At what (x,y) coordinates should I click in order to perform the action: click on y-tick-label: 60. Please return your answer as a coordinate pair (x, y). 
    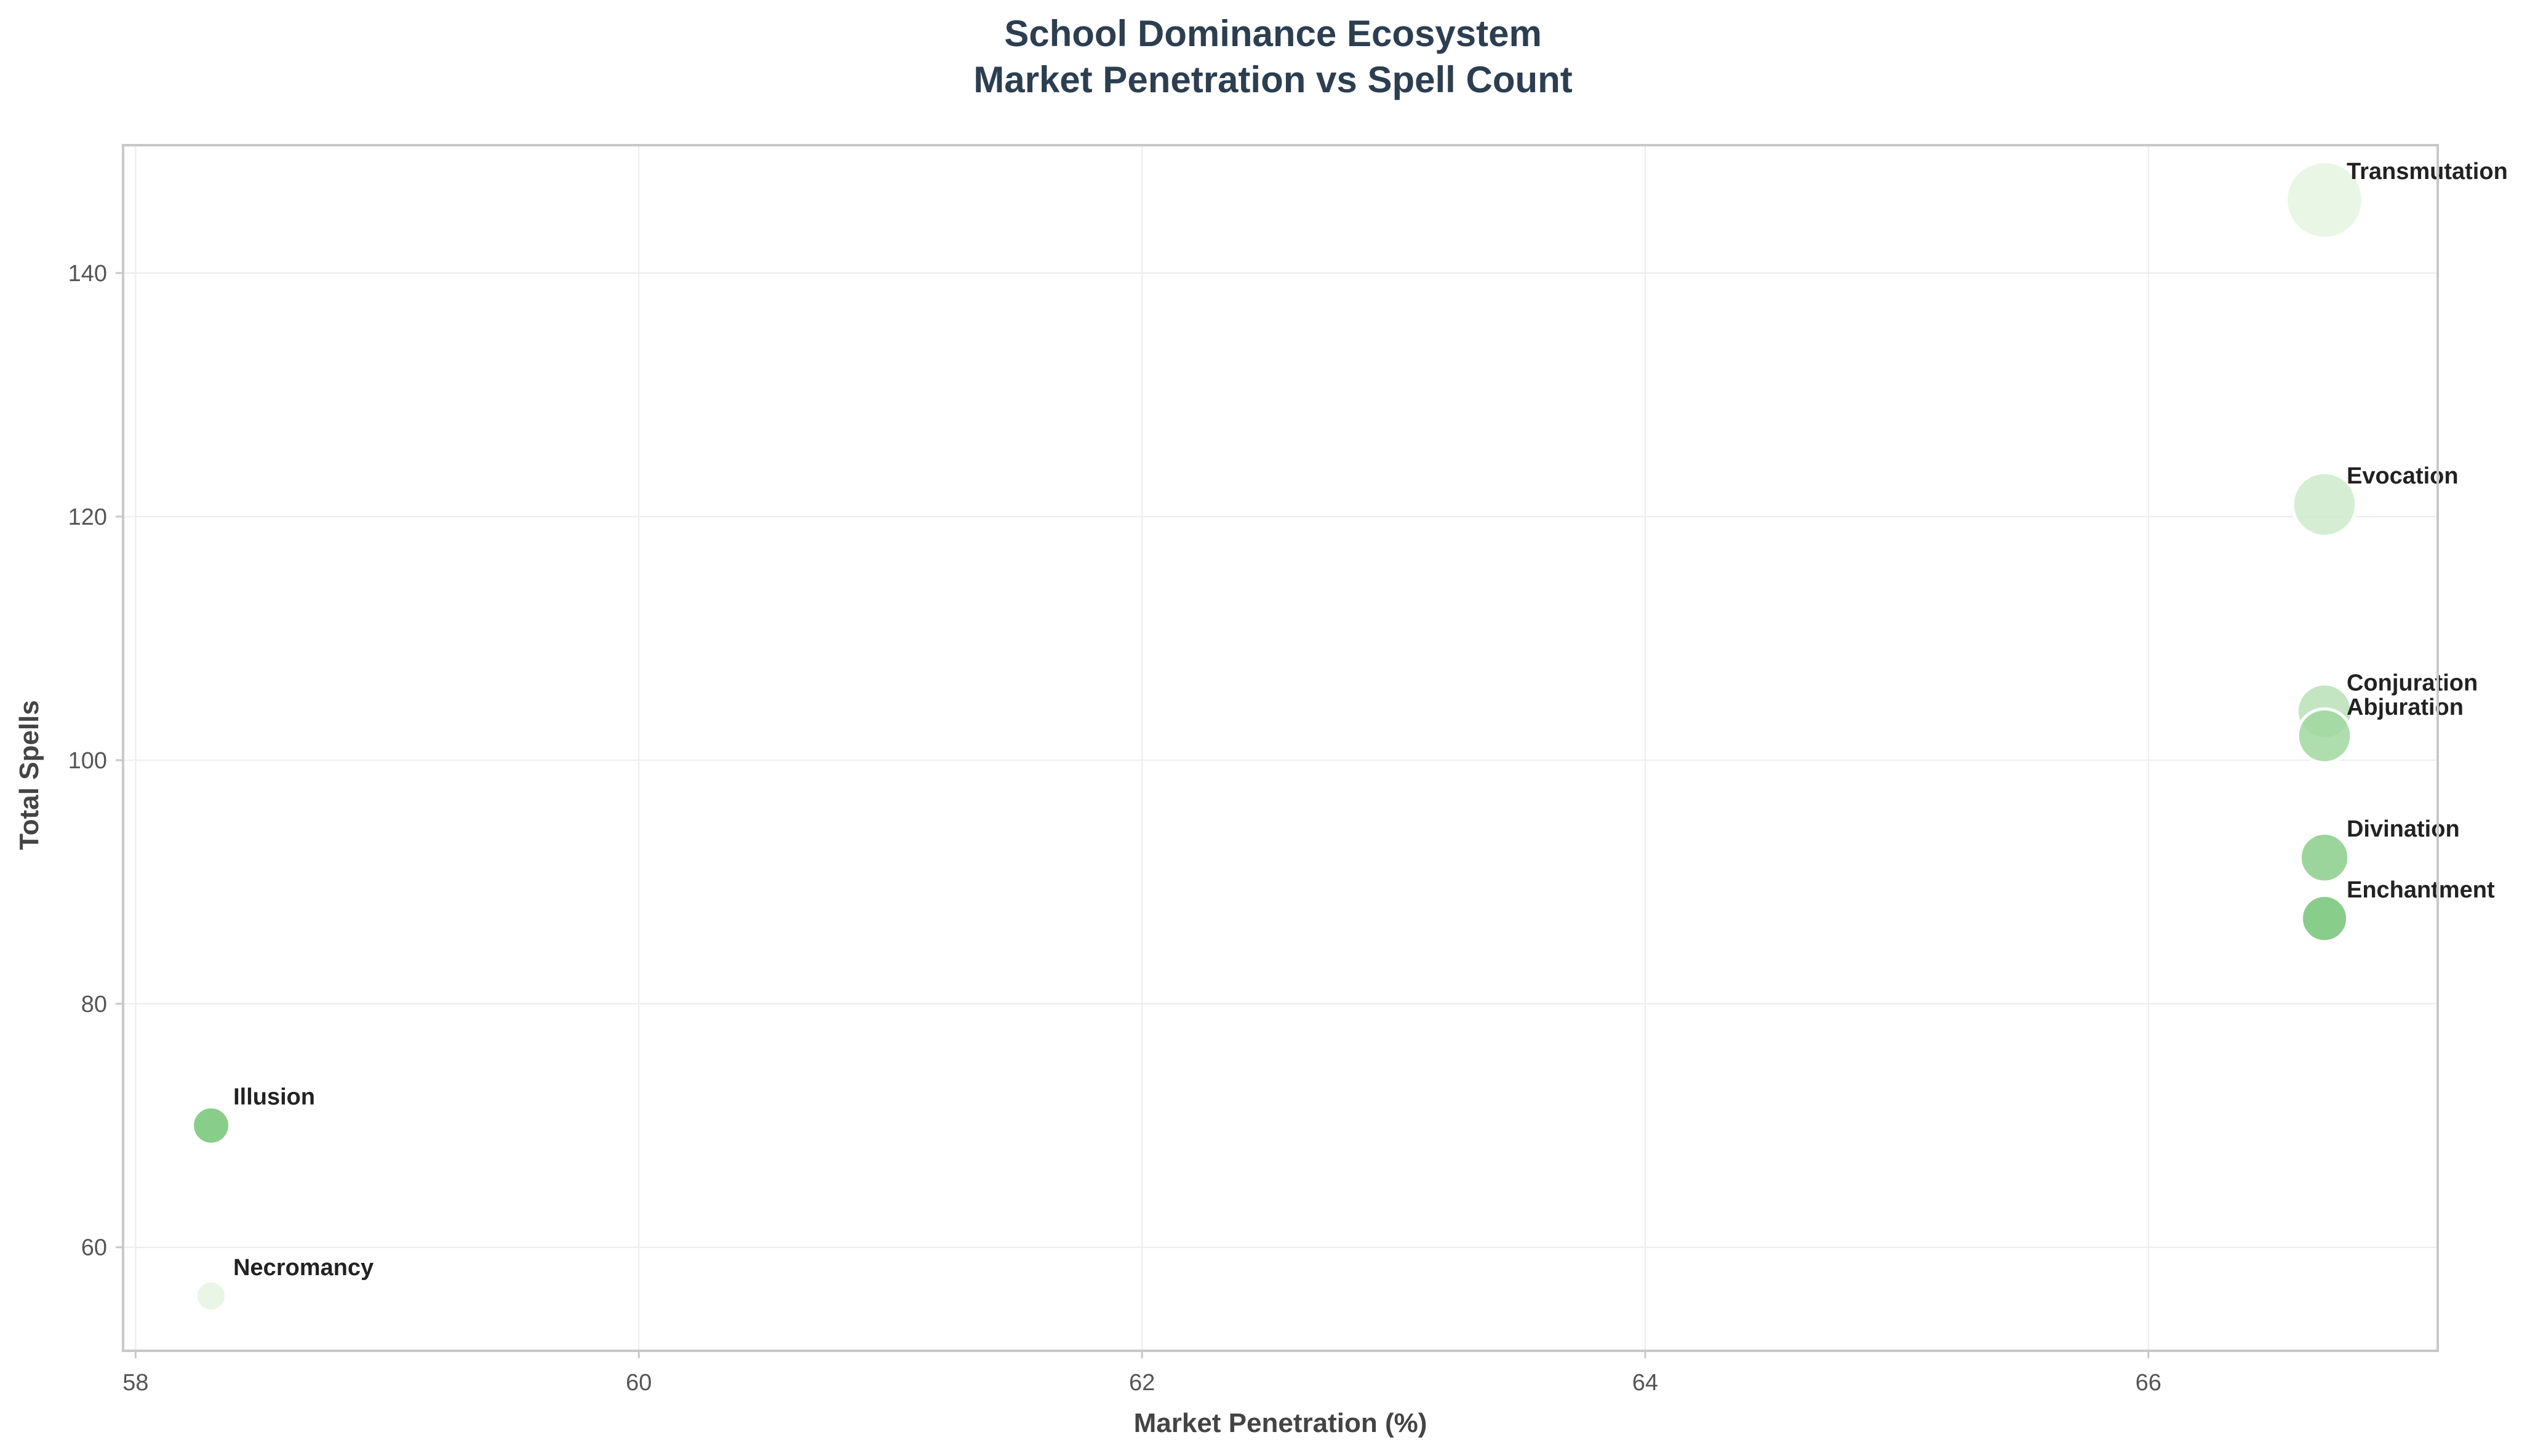
    Looking at the image, I should click on (94, 1248).